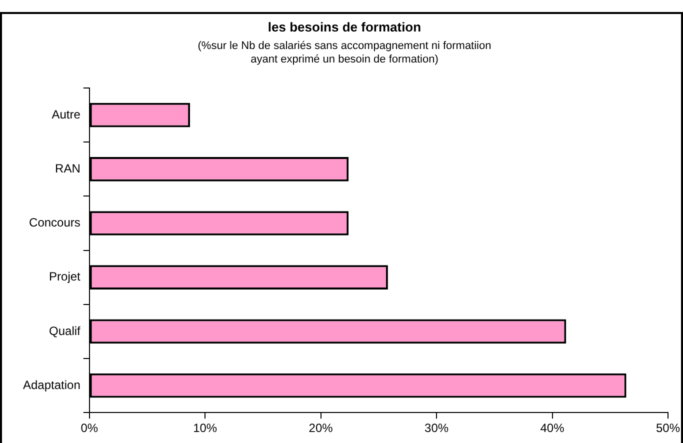 The image size is (683, 443). I want to click on y-tick-label: Autre, so click(66, 114).